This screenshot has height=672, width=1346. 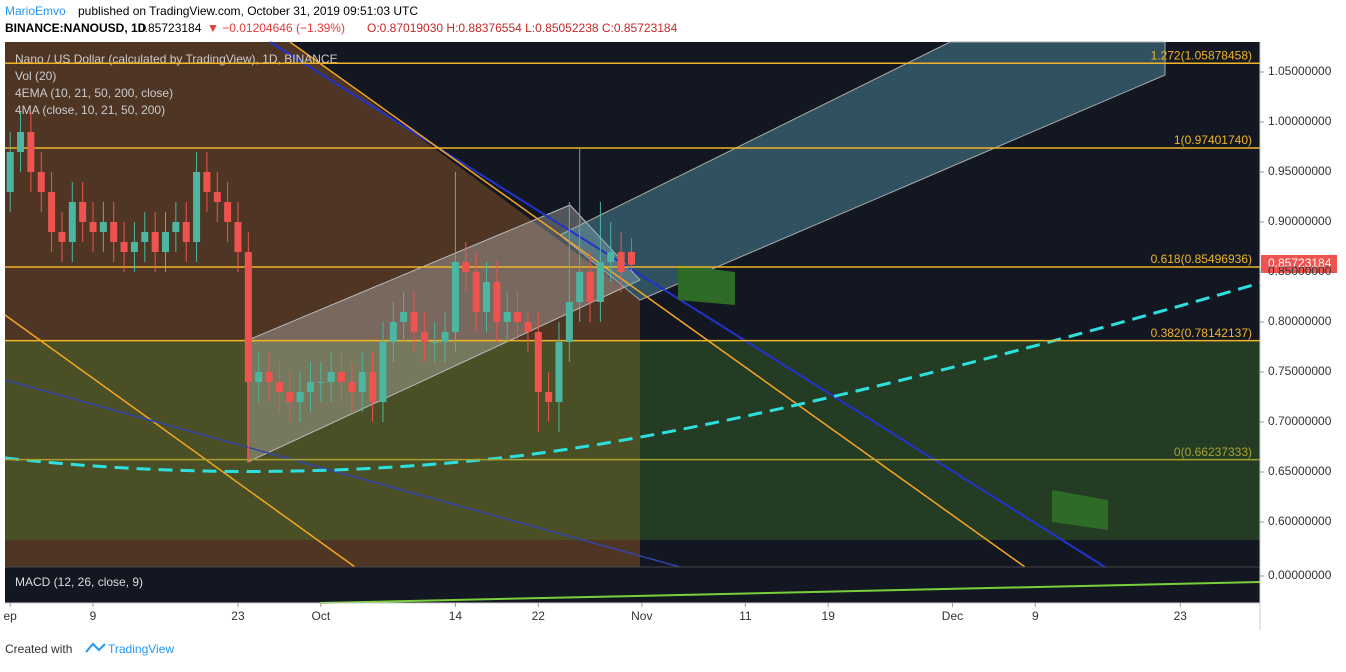 I want to click on y-tick-label: 1.05000000, so click(x=1300, y=71).